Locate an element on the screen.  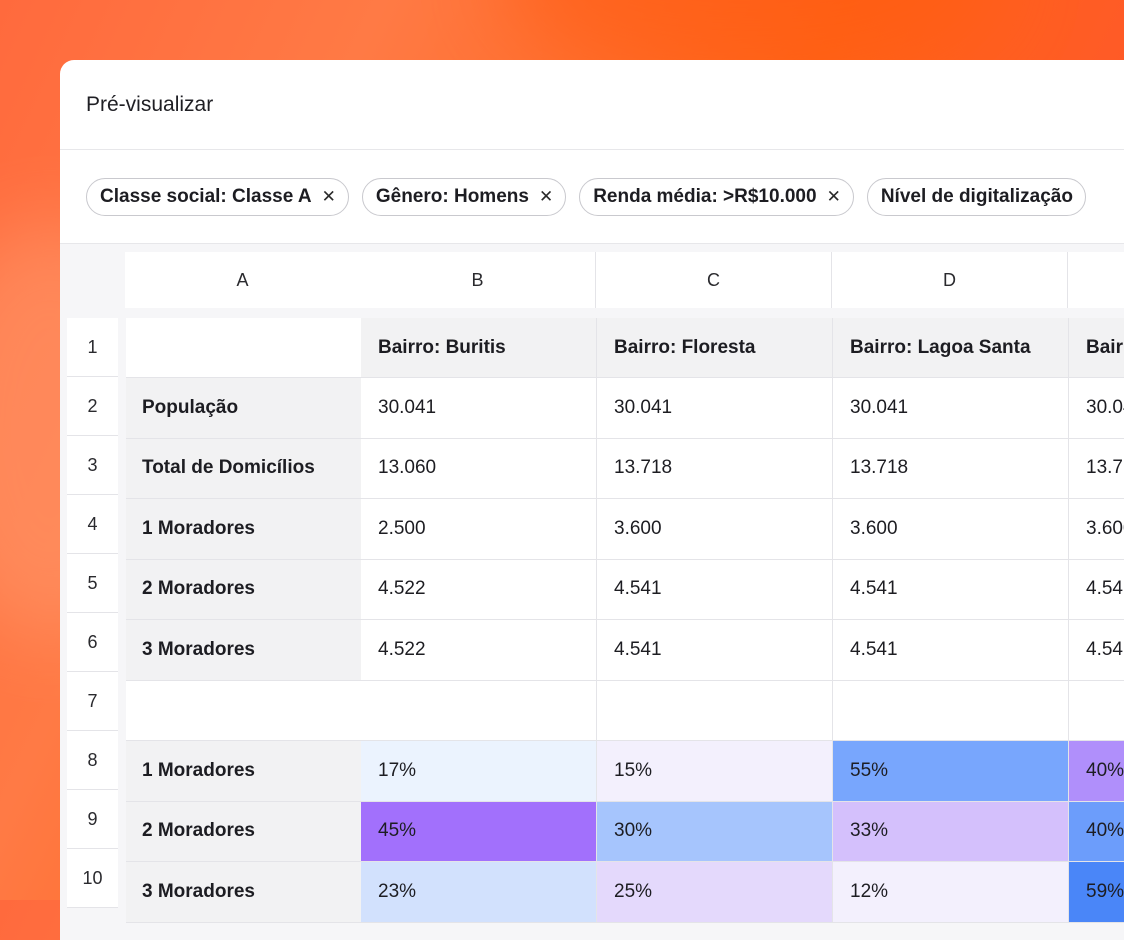
filter-chip: Renda média: >R$10.000 ✕ is located at coordinates (716, 196).